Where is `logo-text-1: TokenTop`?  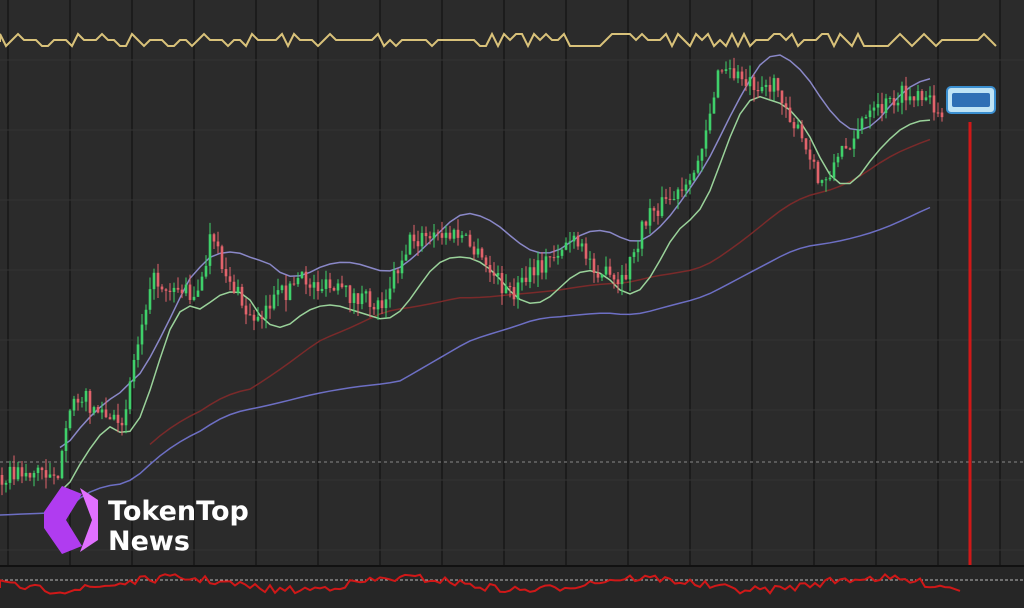
logo-text-1: TokenTop is located at coordinates (178, 511).